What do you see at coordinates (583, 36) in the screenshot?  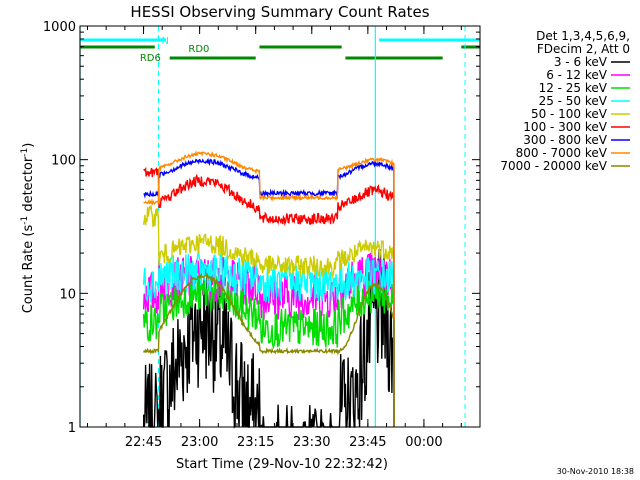 I see `legend-header: Det 1,3,4,5,6,9,` at bounding box center [583, 36].